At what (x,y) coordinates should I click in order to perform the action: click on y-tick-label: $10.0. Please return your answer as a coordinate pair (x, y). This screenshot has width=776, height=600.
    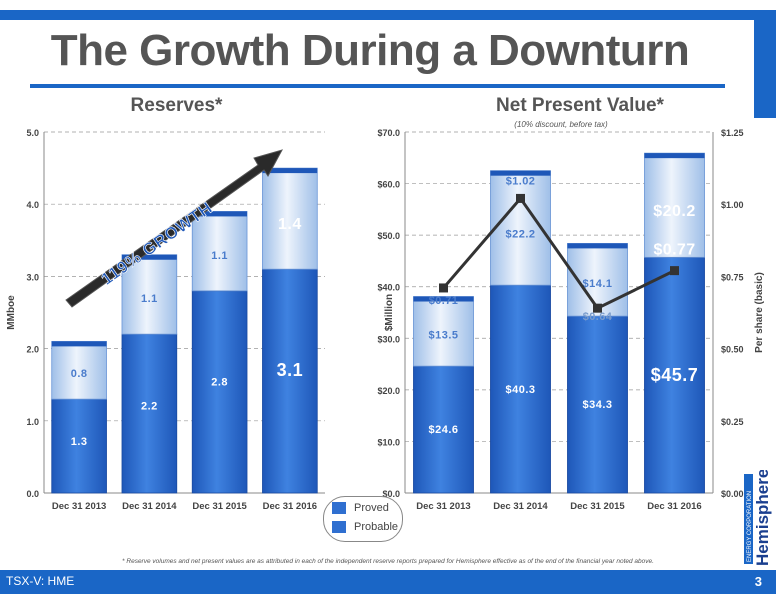
    Looking at the image, I should click on (388, 442).